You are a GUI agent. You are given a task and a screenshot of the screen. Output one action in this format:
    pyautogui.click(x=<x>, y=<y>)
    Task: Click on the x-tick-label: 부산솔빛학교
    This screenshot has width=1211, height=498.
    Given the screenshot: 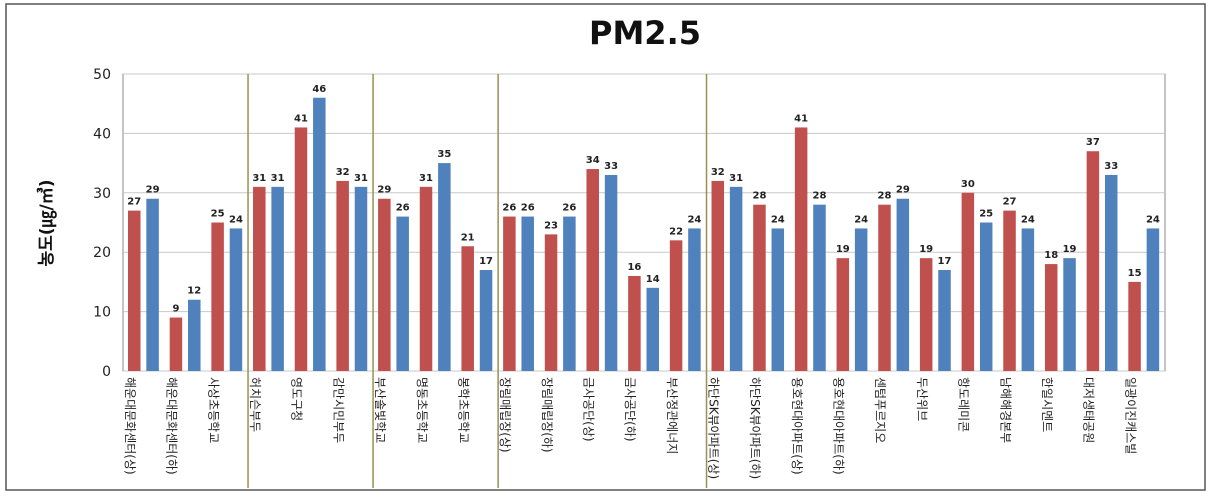 What is the action you would take?
    pyautogui.click(x=380, y=410)
    